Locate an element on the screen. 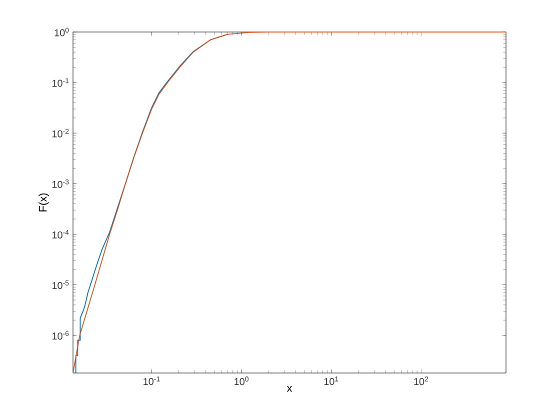  y-tick-label: 10$^{-4}$ is located at coordinates (60, 234).